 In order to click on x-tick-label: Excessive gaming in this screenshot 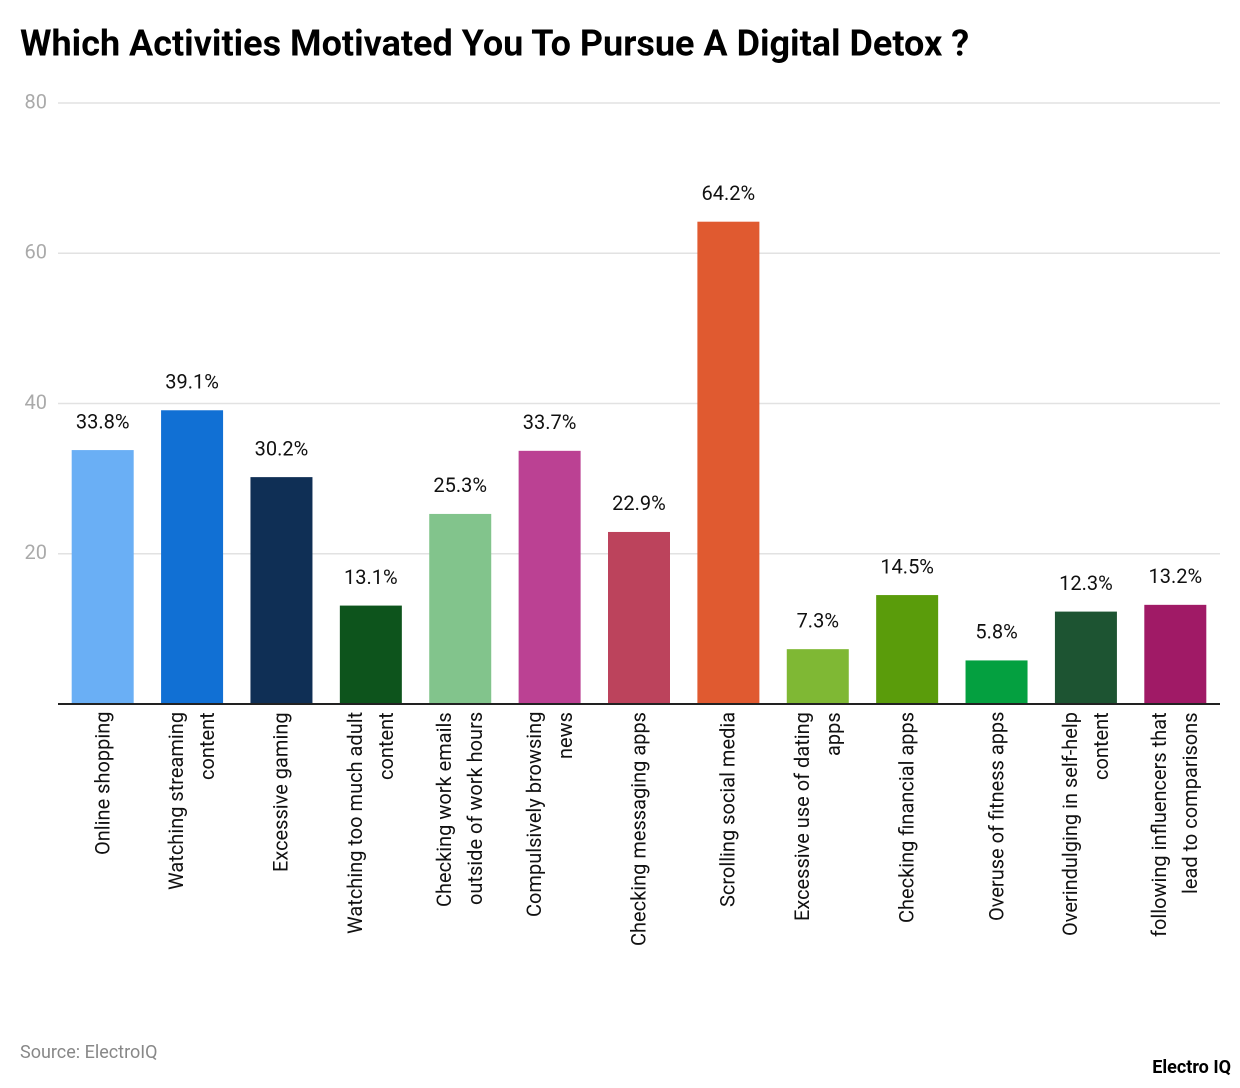, I will do `click(280, 792)`.